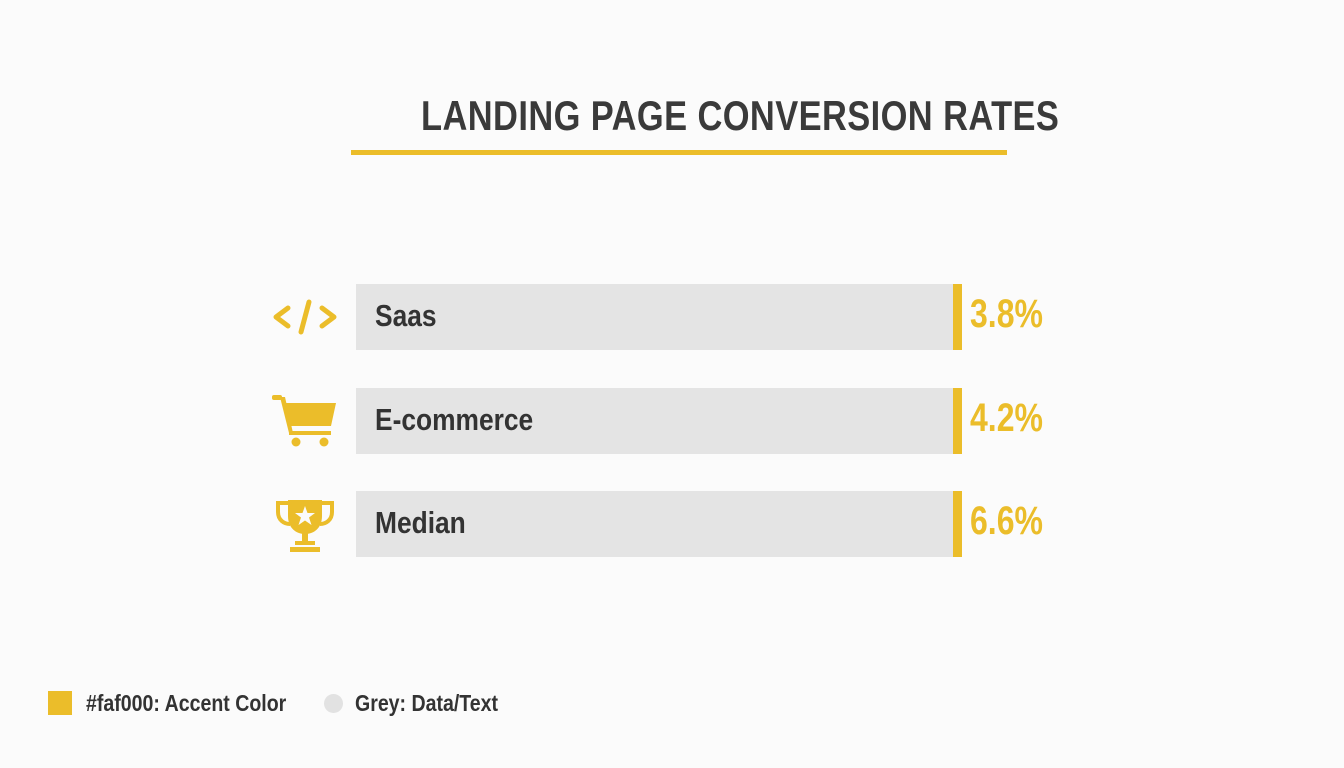 The image size is (1344, 768). Describe the element at coordinates (1006, 418) in the screenshot. I see `bar-value: 4.2%` at that location.